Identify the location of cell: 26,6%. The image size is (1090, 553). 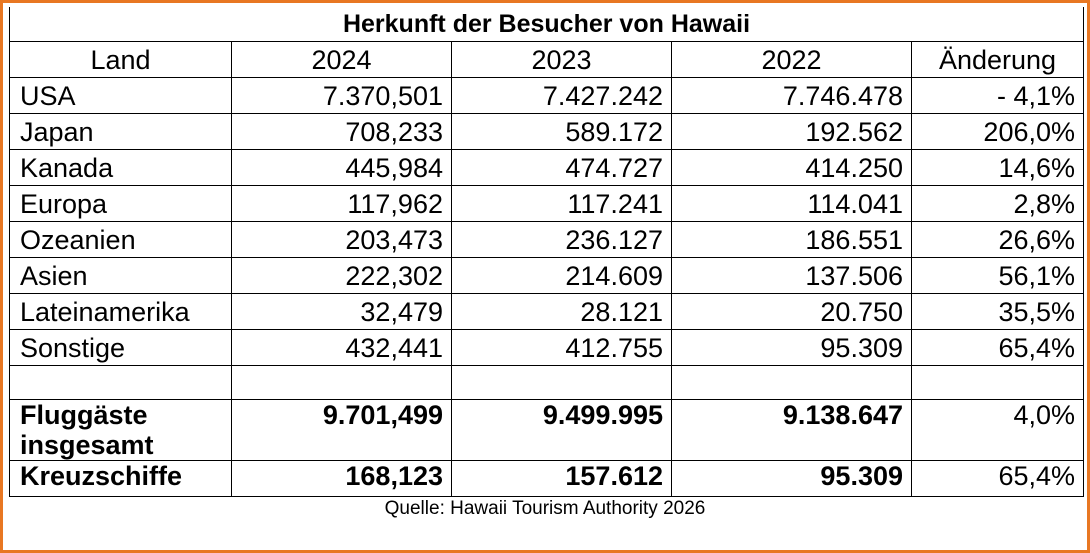
(997, 239).